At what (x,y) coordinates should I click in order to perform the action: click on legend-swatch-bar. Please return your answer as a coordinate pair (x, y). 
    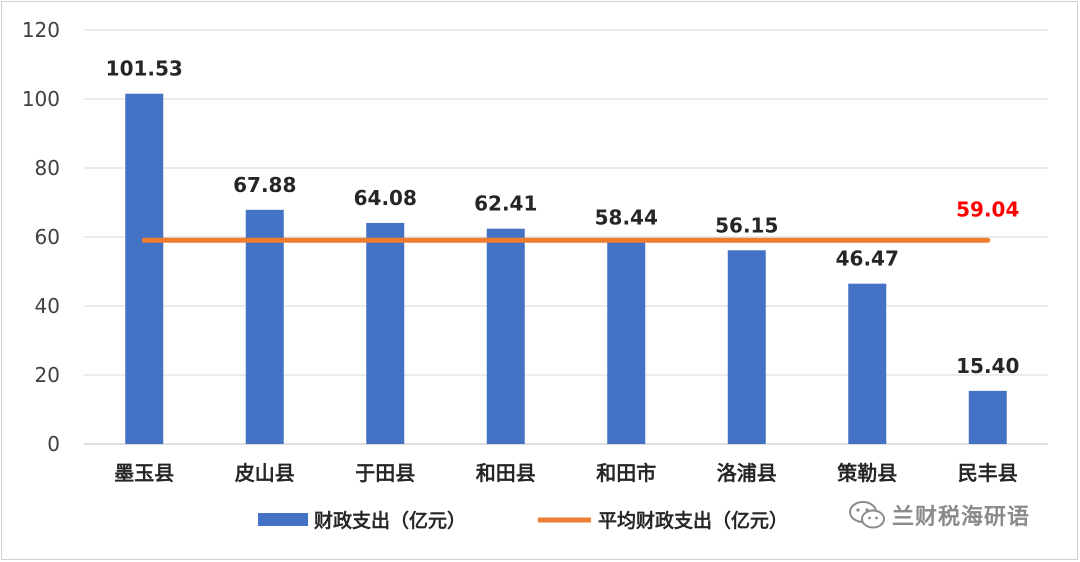
    Looking at the image, I should click on (283, 519).